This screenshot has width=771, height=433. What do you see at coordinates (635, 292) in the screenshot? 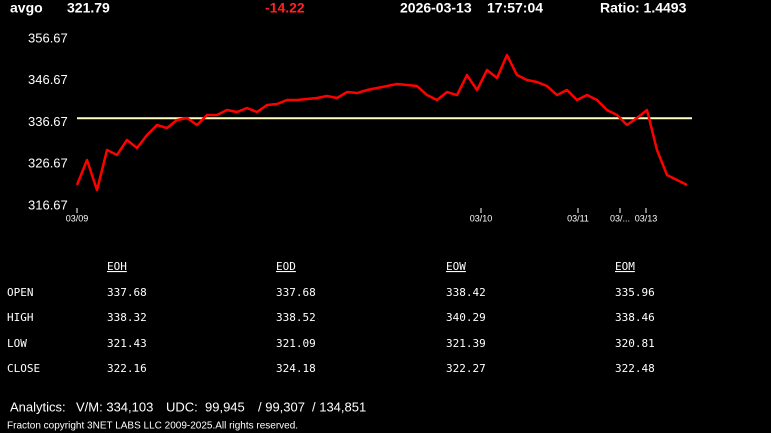
I see `table-cell: 335.96` at bounding box center [635, 292].